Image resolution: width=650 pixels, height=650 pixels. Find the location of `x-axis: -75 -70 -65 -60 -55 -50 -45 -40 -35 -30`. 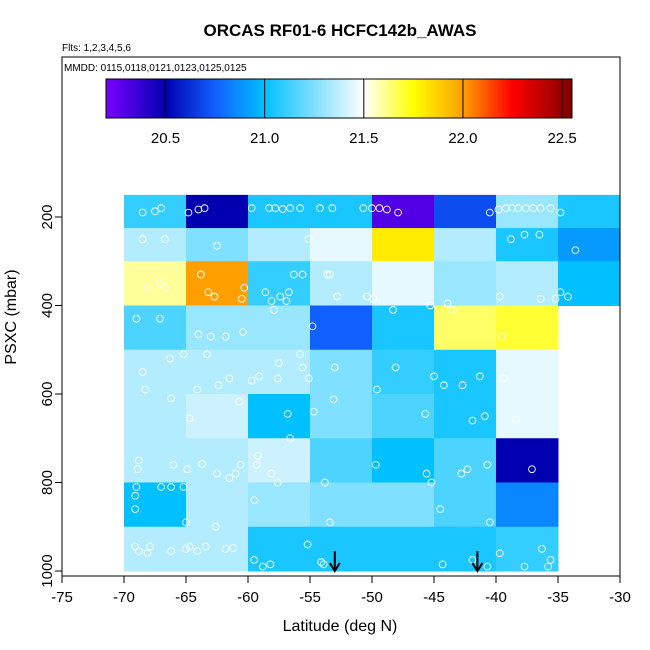

x-axis: -75 -70 -65 -60 -55 -50 -45 -40 -35 -30 is located at coordinates (341, 591).